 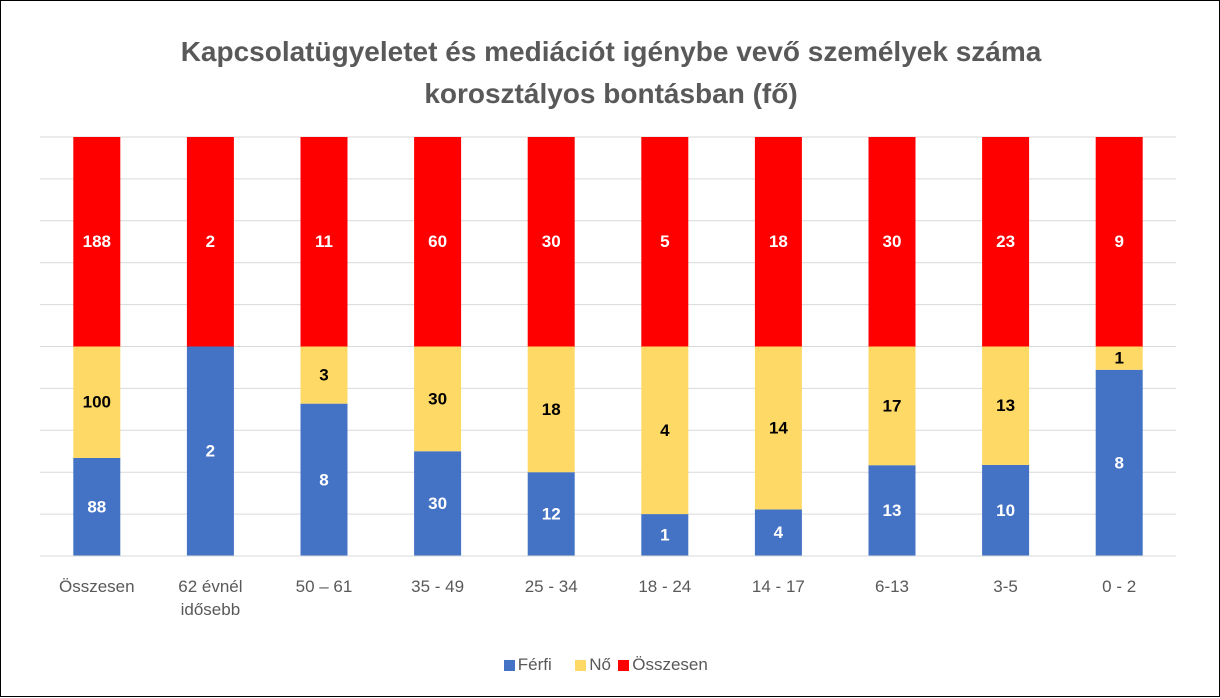 I want to click on data-label: 23, so click(x=1005, y=241).